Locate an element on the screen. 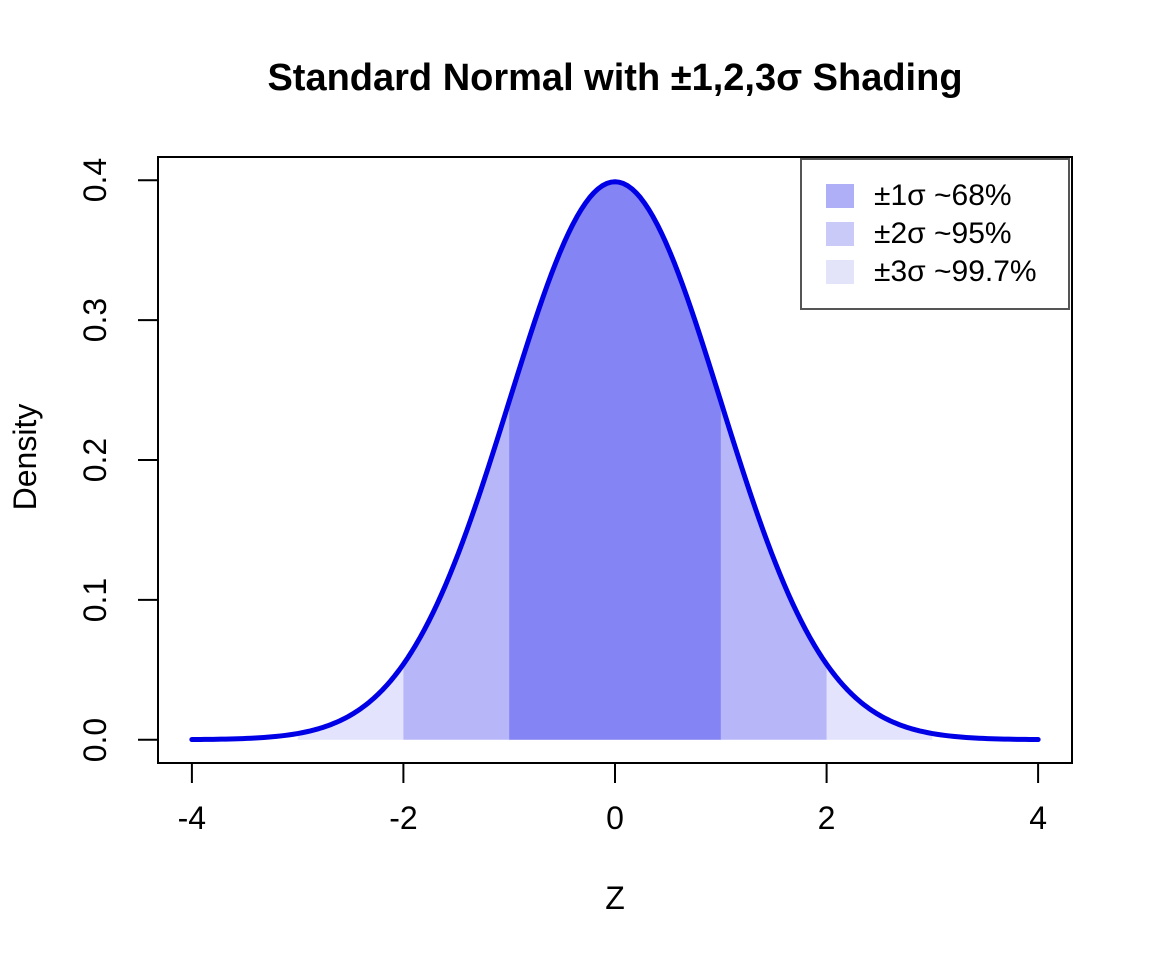  x-axis-title: Z is located at coordinates (615, 898).